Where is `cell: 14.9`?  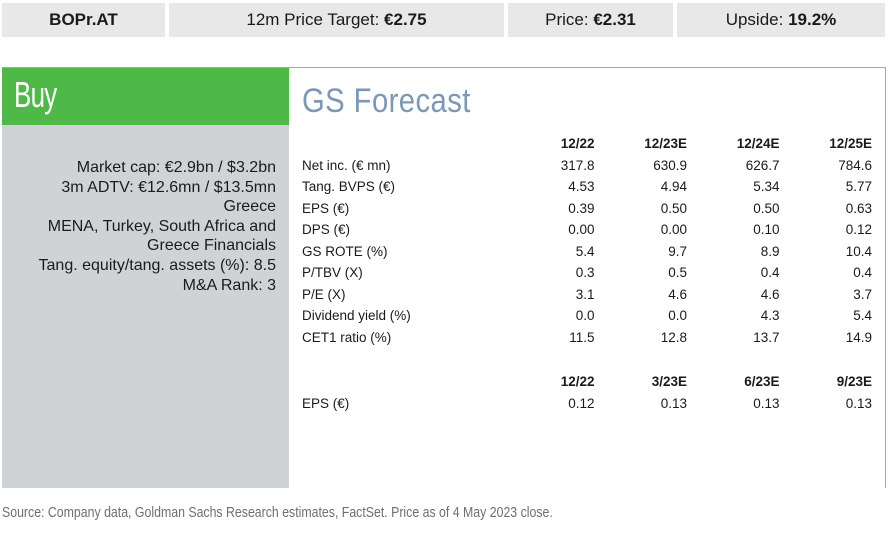 cell: 14.9 is located at coordinates (858, 337).